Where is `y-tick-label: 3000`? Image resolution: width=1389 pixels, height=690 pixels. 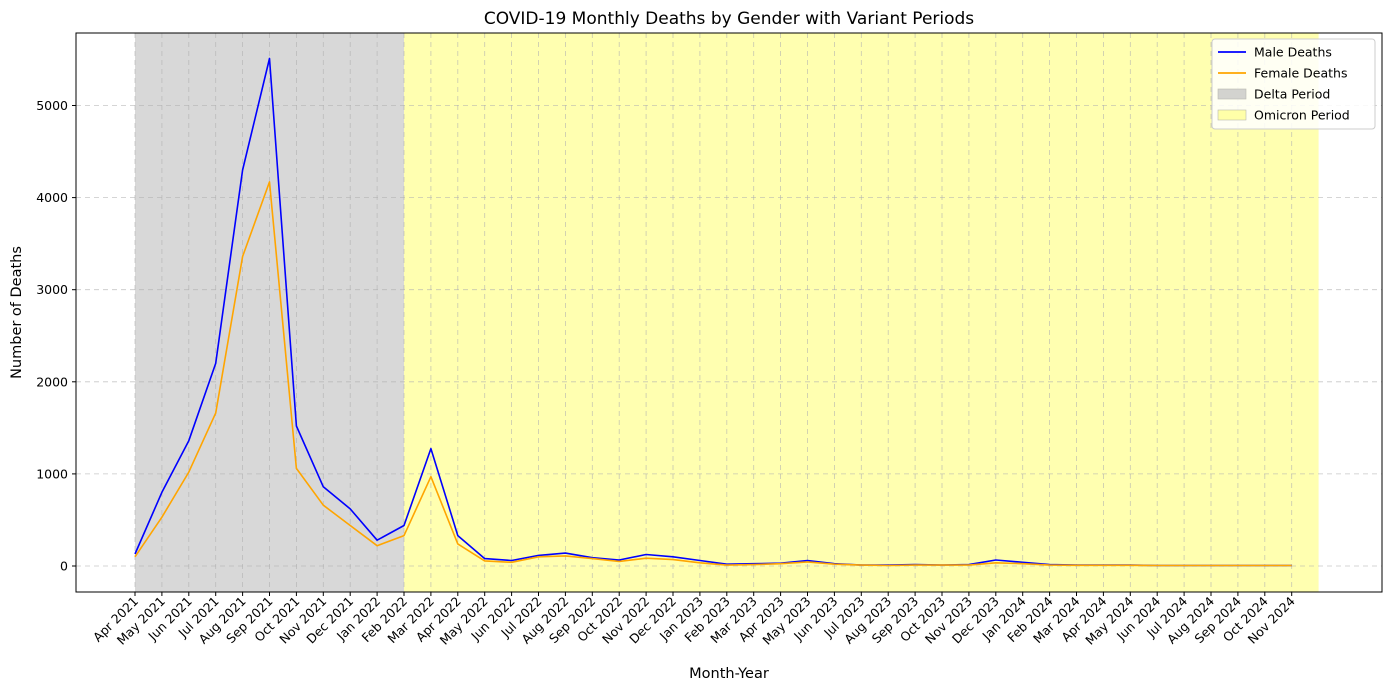 y-tick-label: 3000 is located at coordinates (52, 289).